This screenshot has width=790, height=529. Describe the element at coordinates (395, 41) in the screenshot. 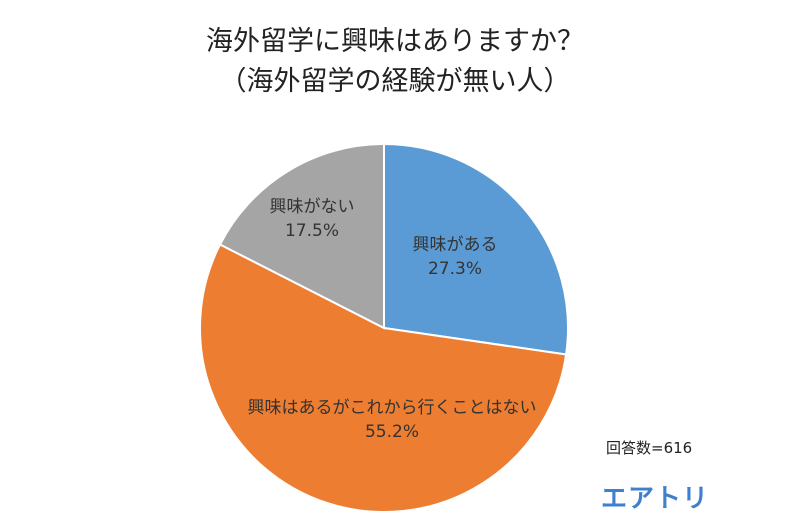

I see `chart-title-line-1: 海外留学に興味はありますか？` at that location.